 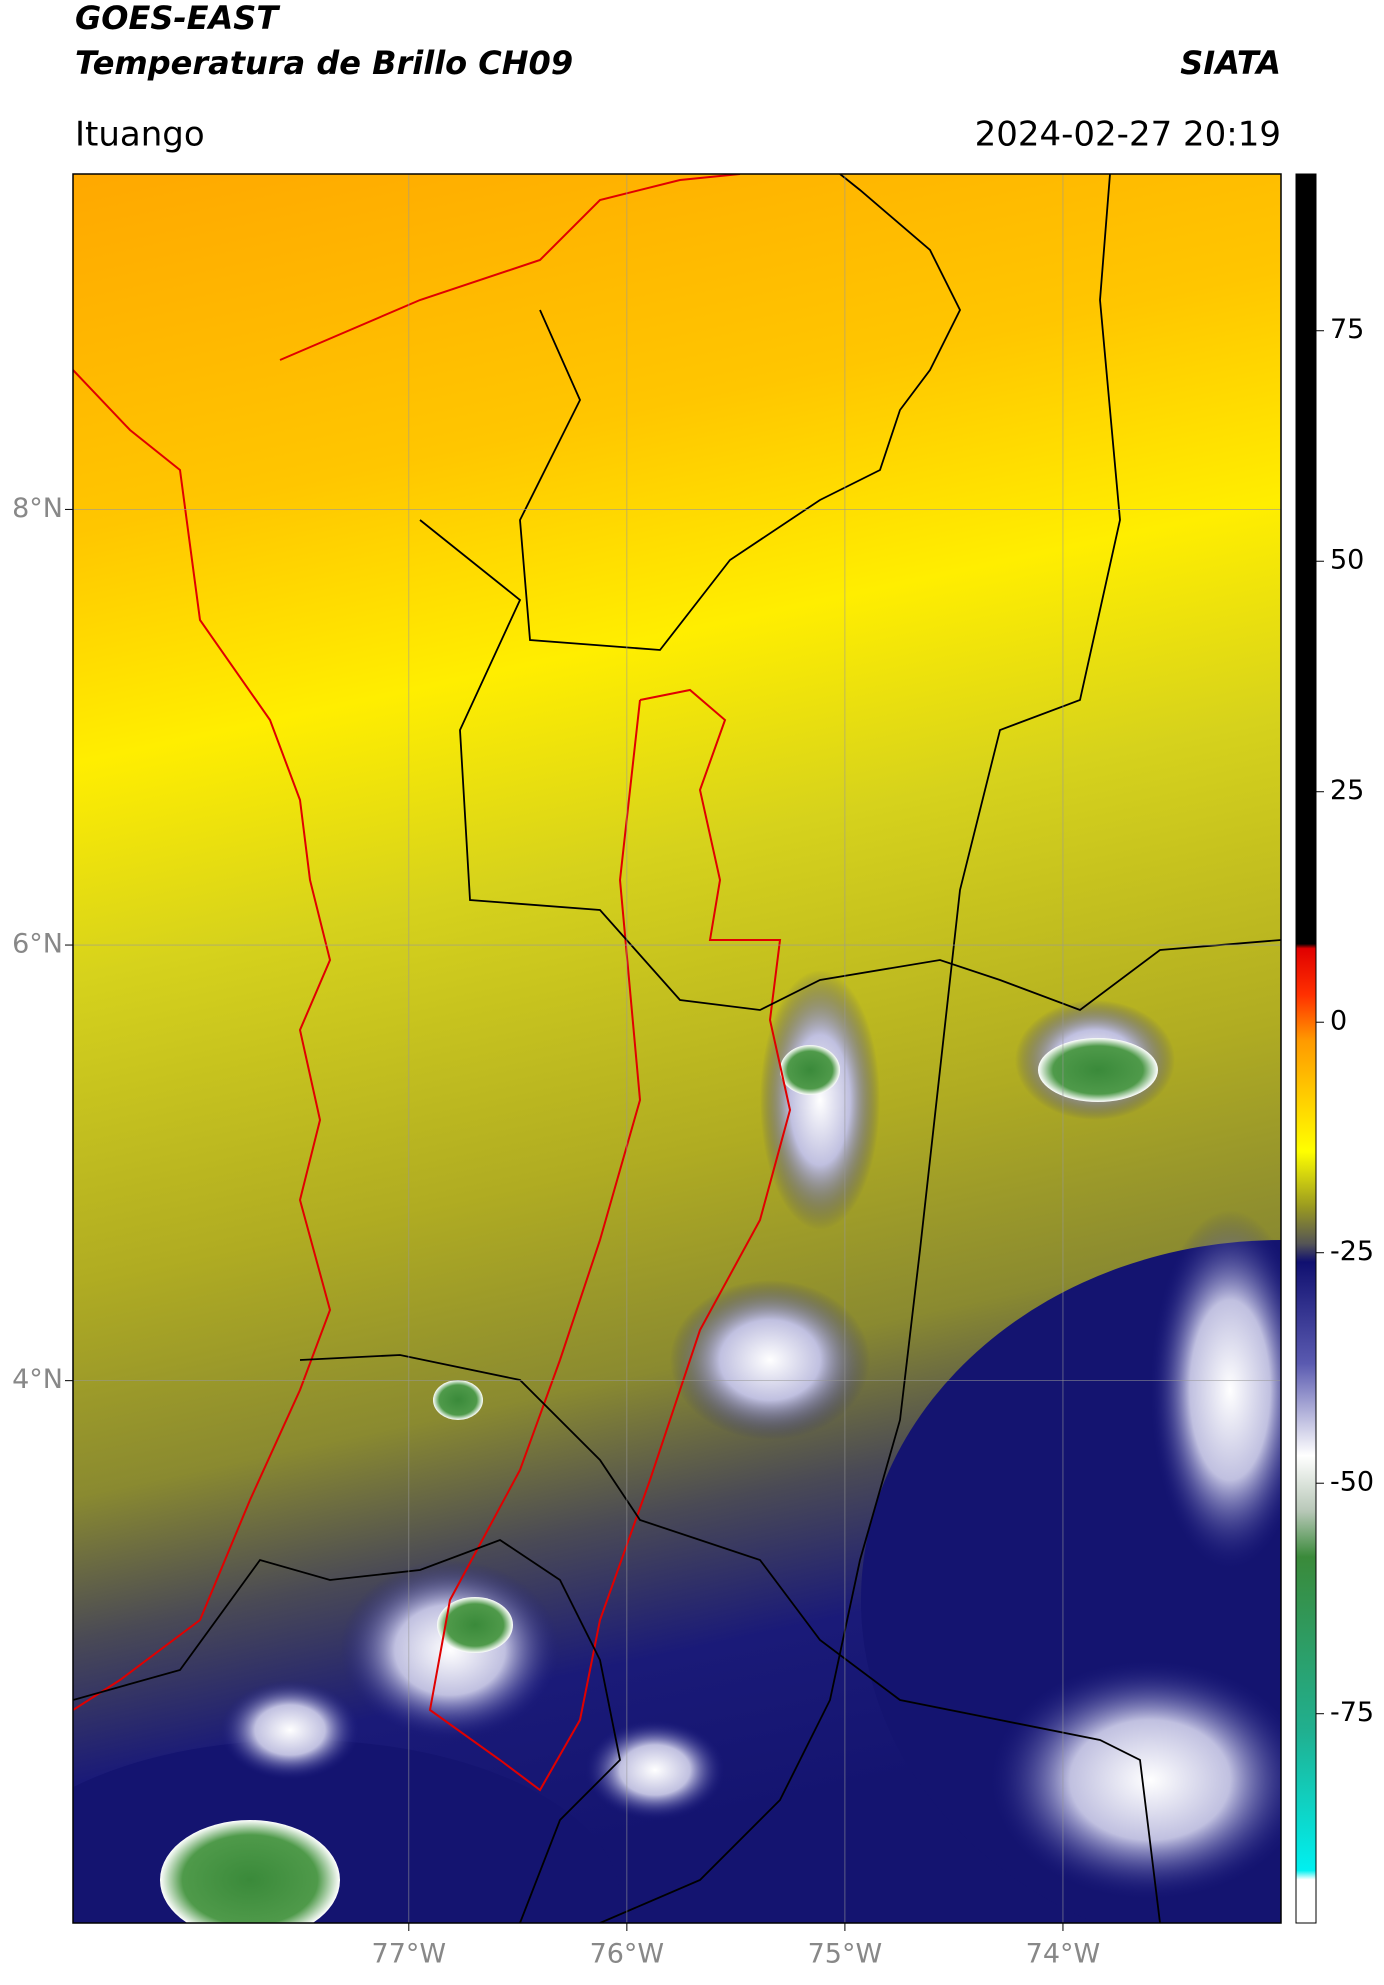 What do you see at coordinates (1347, 790) in the screenshot?
I see `colorbar-tick-label: 25` at bounding box center [1347, 790].